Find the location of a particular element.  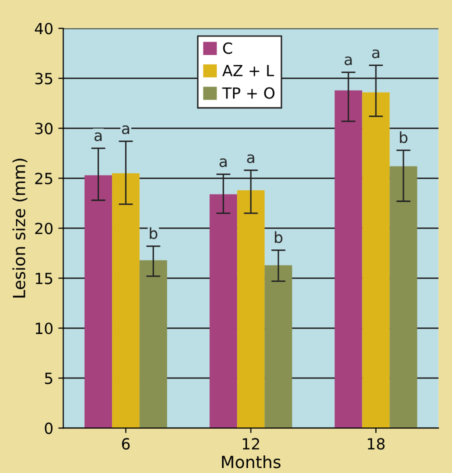

legend-label: TP + O is located at coordinates (248, 93).